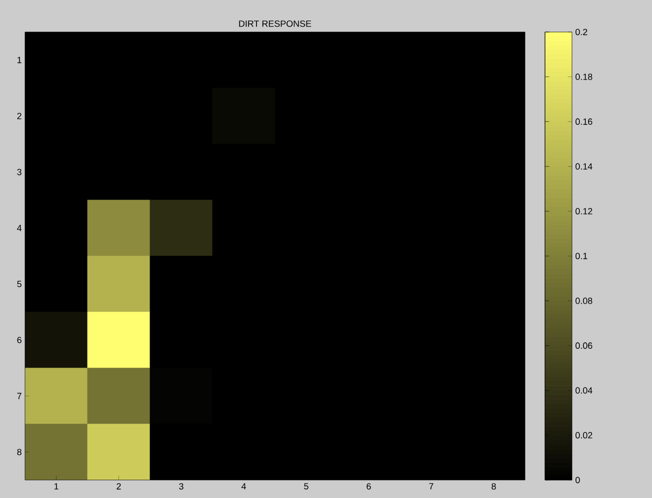 The width and height of the screenshot is (652, 498). What do you see at coordinates (19, 228) in the screenshot?
I see `y-tick-label: 4` at bounding box center [19, 228].